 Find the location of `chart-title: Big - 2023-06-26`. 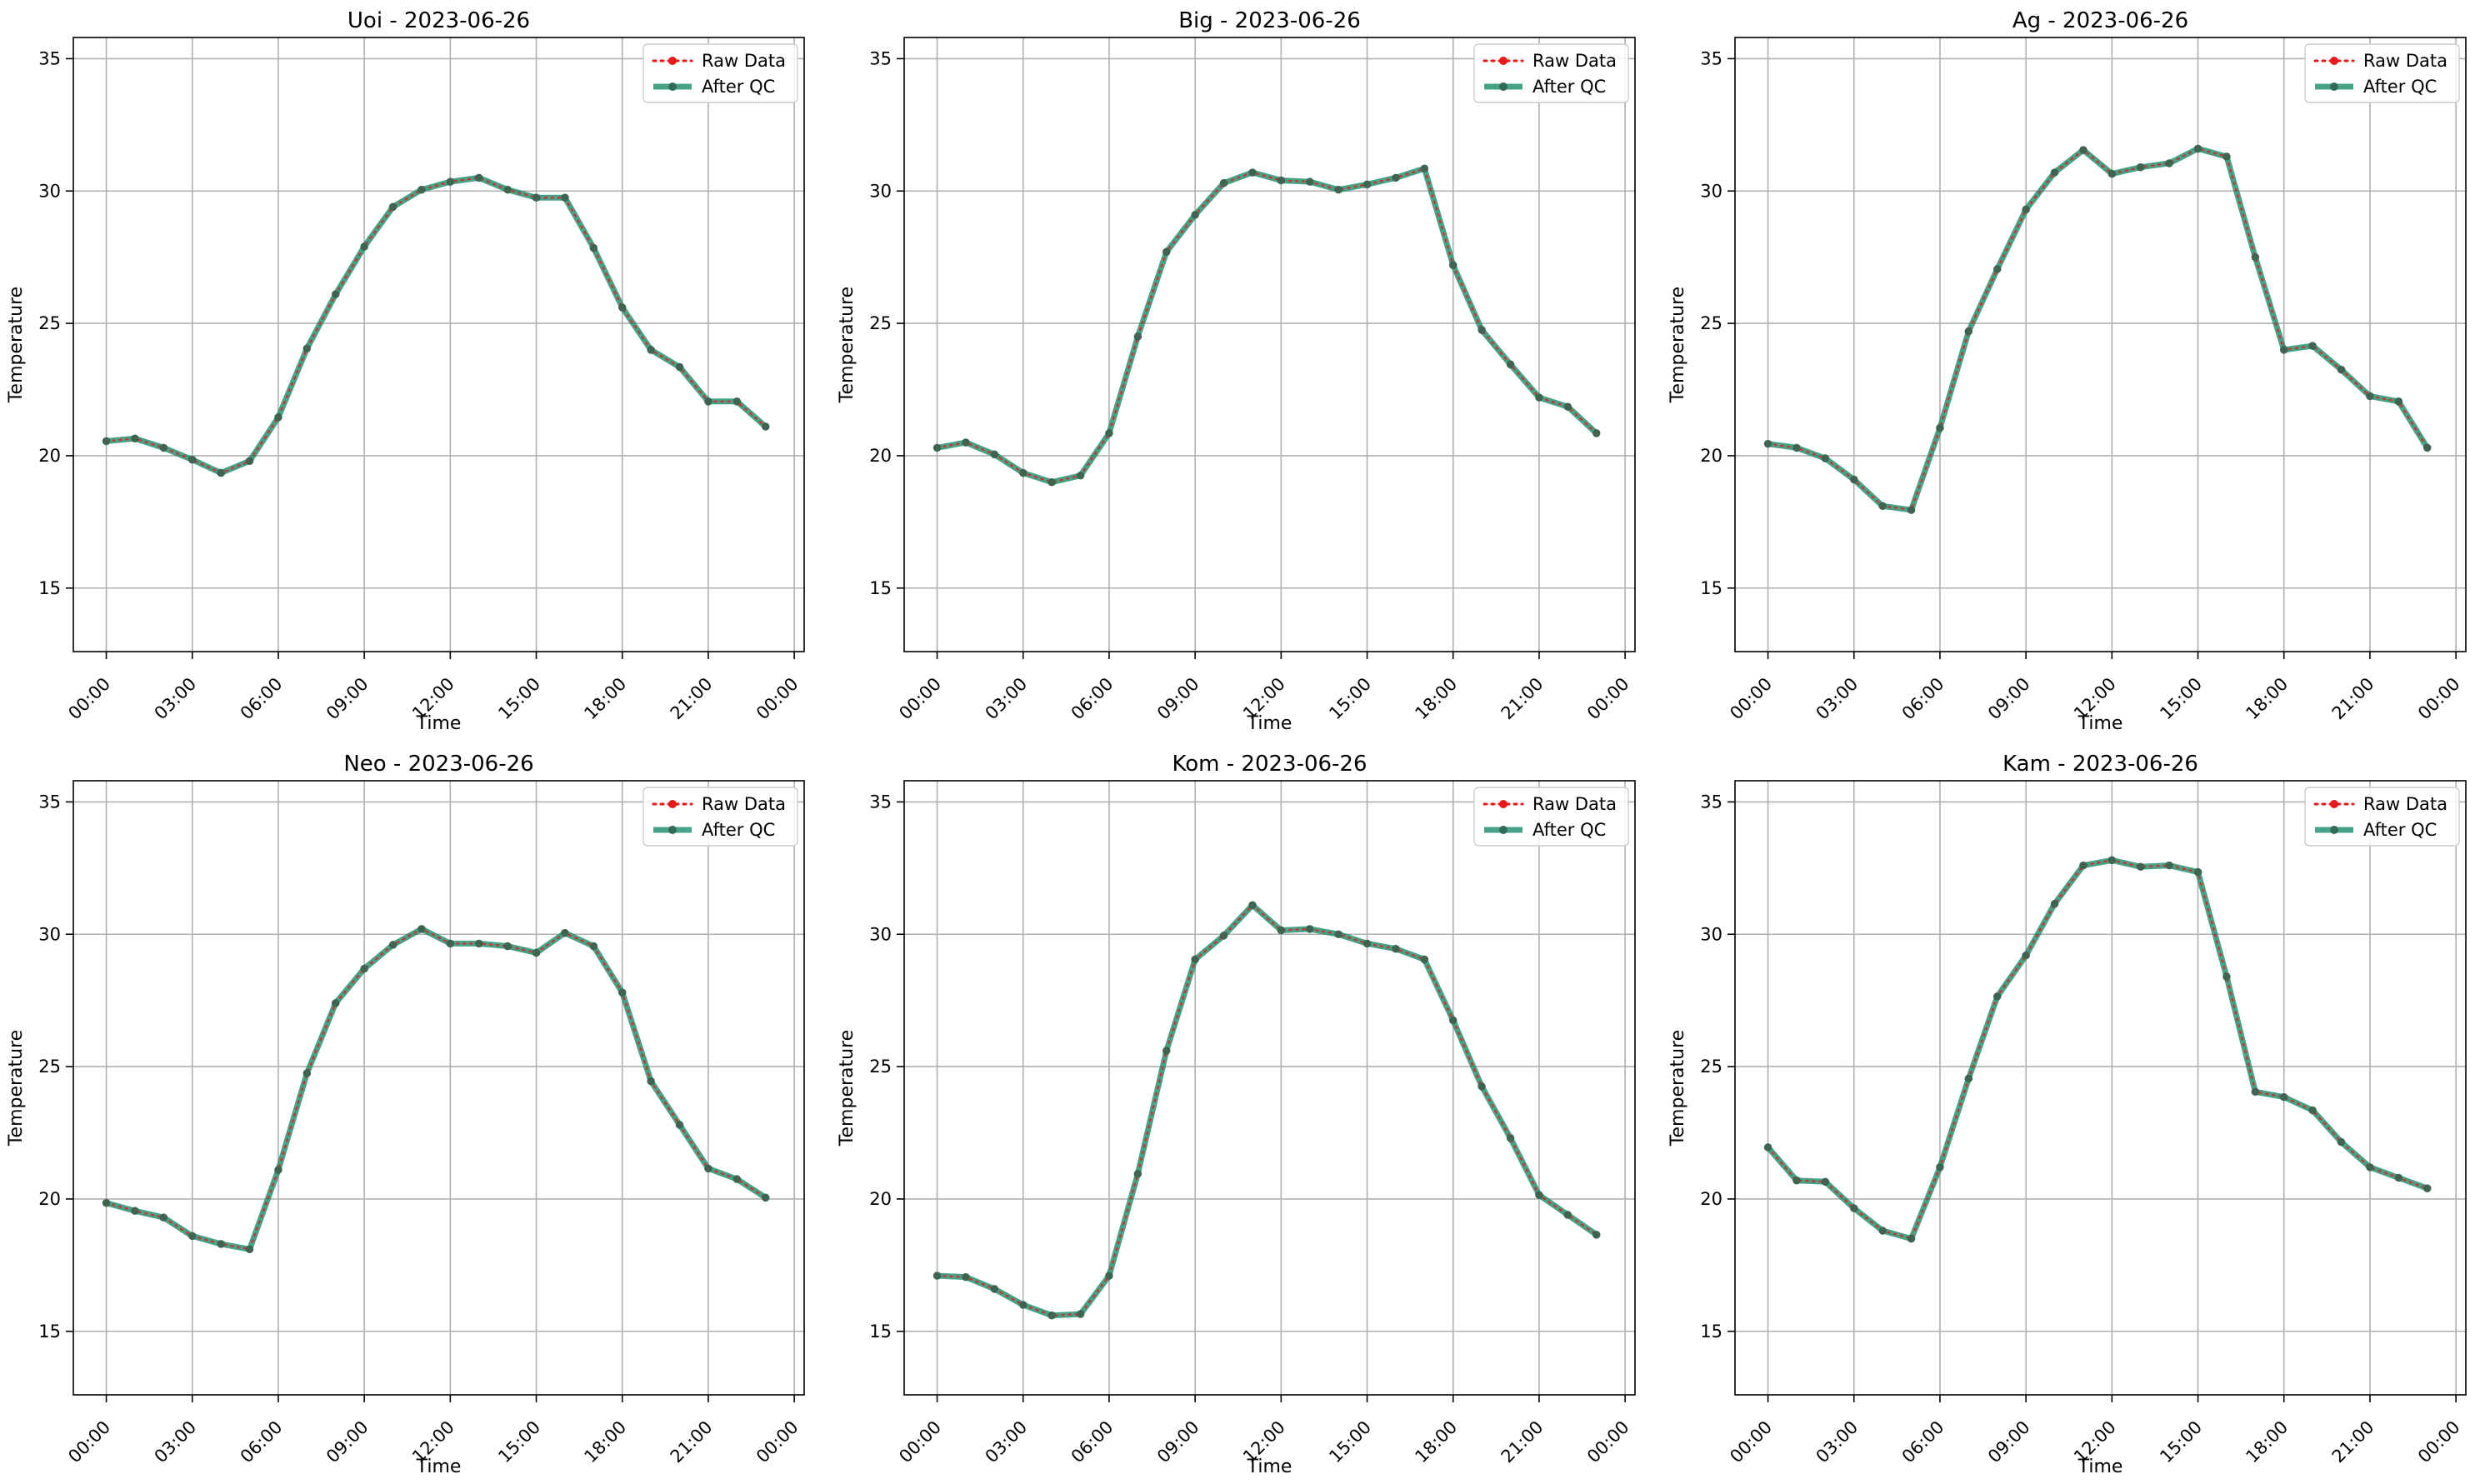

chart-title: Big - 2023-06-26 is located at coordinates (1269, 20).